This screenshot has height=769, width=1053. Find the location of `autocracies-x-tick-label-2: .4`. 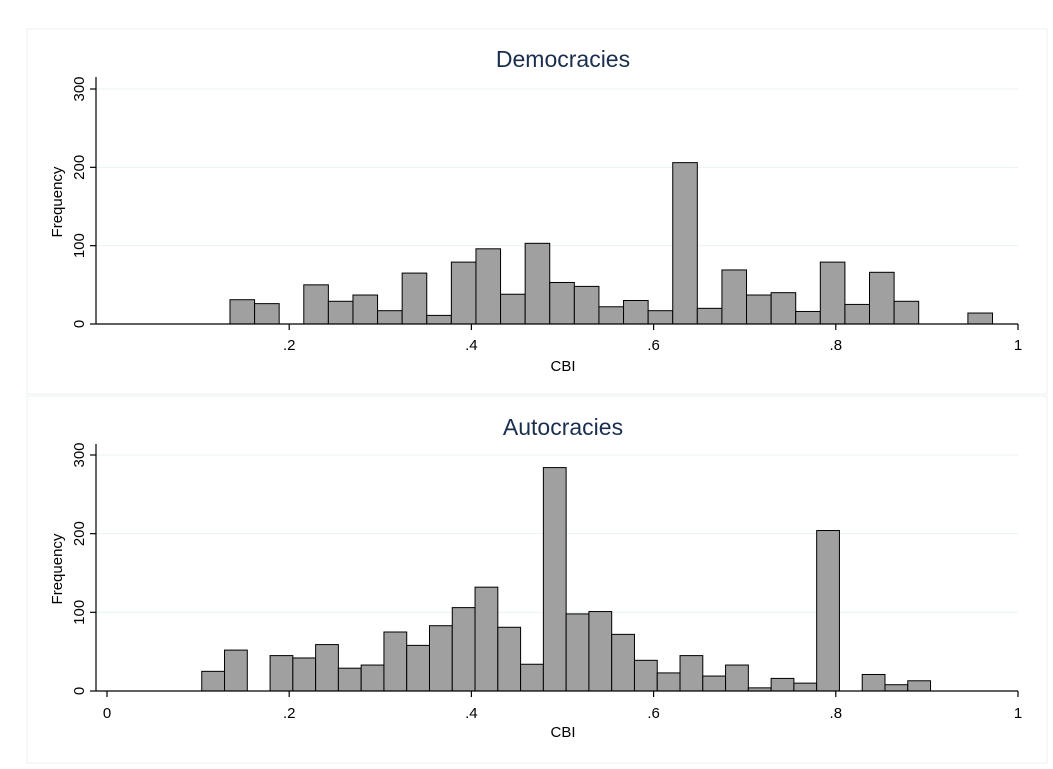

autocracies-x-tick-label-2: .4 is located at coordinates (471, 713).